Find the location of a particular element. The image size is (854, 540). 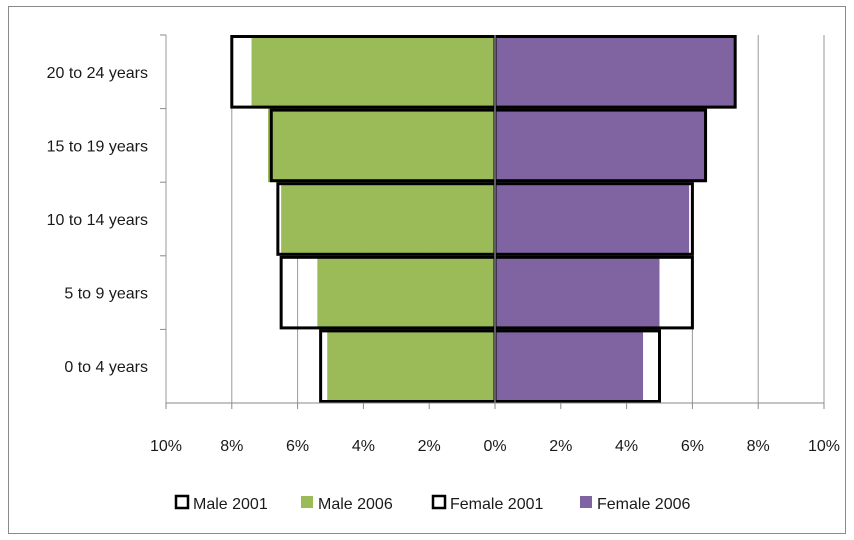

legend-label: Female 2001 is located at coordinates (496, 504).